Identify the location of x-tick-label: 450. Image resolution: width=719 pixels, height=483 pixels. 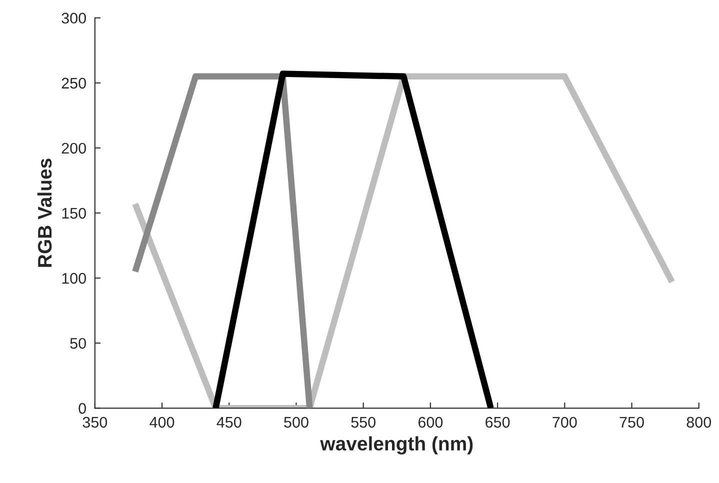
(229, 422).